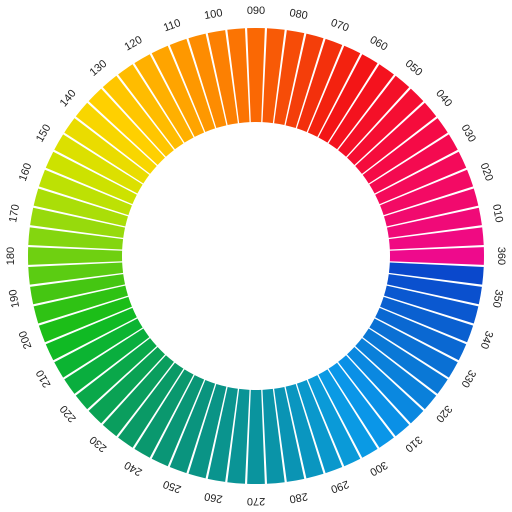  What do you see at coordinates (487, 339) in the screenshot?
I see `angle-label-340: 340` at bounding box center [487, 339].